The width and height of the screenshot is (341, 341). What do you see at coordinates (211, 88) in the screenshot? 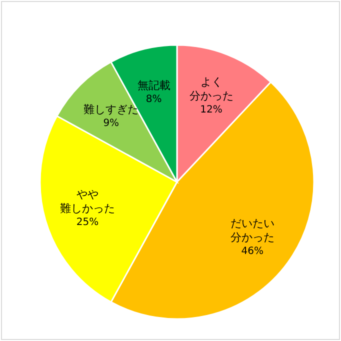
I see `slice-label: よく分かった` at bounding box center [211, 88].